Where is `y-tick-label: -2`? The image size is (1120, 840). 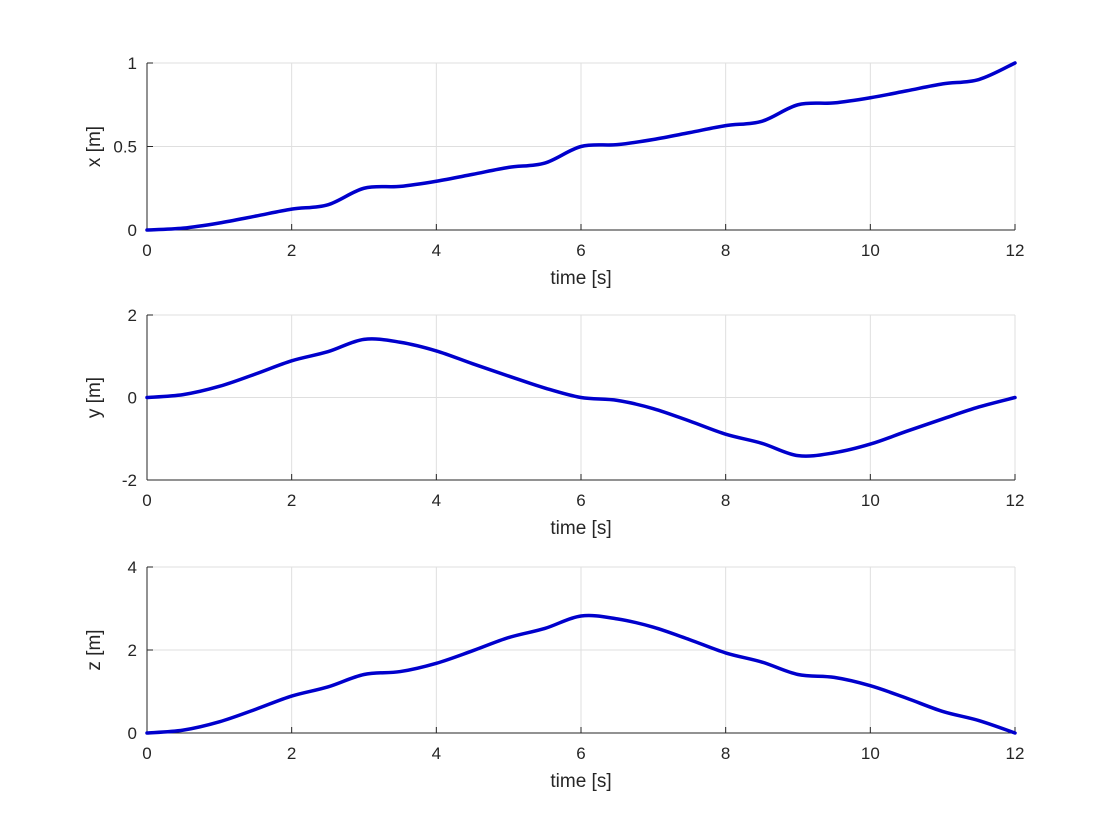 y-tick-label: -2 is located at coordinates (129, 480).